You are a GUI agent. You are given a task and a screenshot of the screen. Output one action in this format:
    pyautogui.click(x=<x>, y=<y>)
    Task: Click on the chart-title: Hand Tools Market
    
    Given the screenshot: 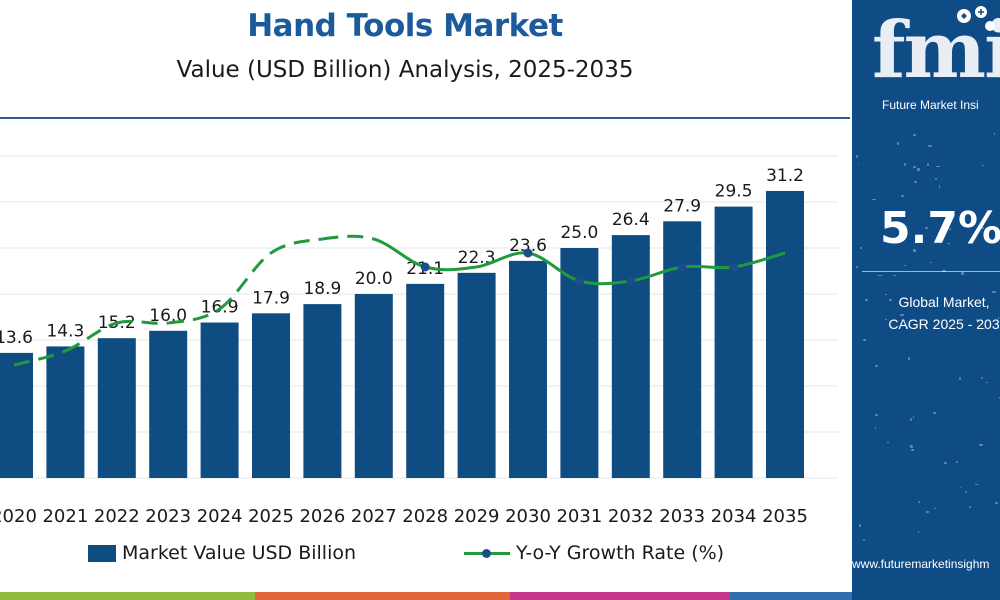 What is the action you would take?
    pyautogui.click(x=405, y=26)
    